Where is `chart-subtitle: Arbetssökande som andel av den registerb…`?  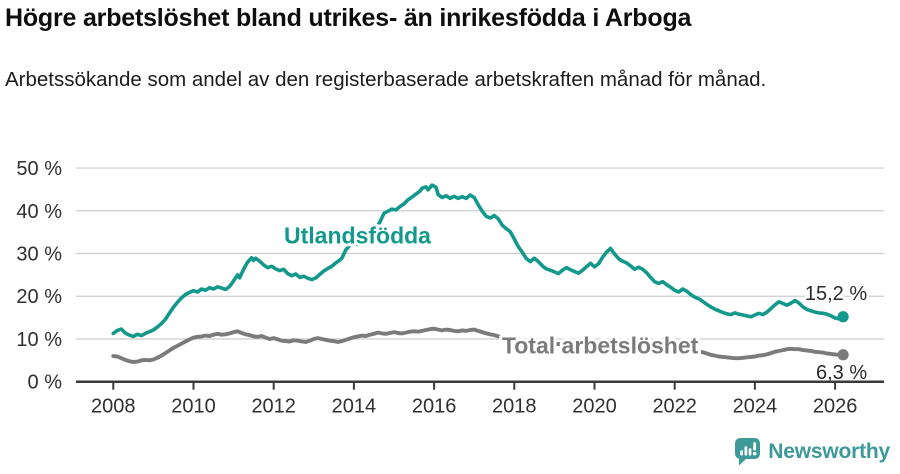 chart-subtitle: Arbetssökande som andel av den registerb… is located at coordinates (386, 79).